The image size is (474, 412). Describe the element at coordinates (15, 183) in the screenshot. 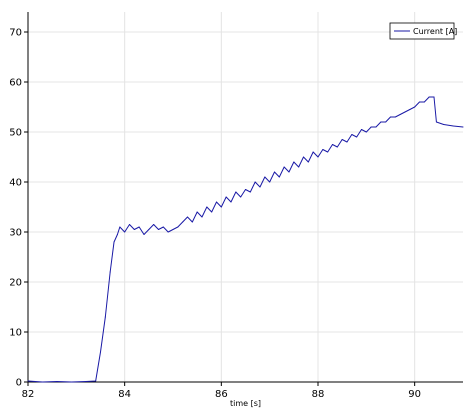

I see `y-tick-label: 40` at that location.